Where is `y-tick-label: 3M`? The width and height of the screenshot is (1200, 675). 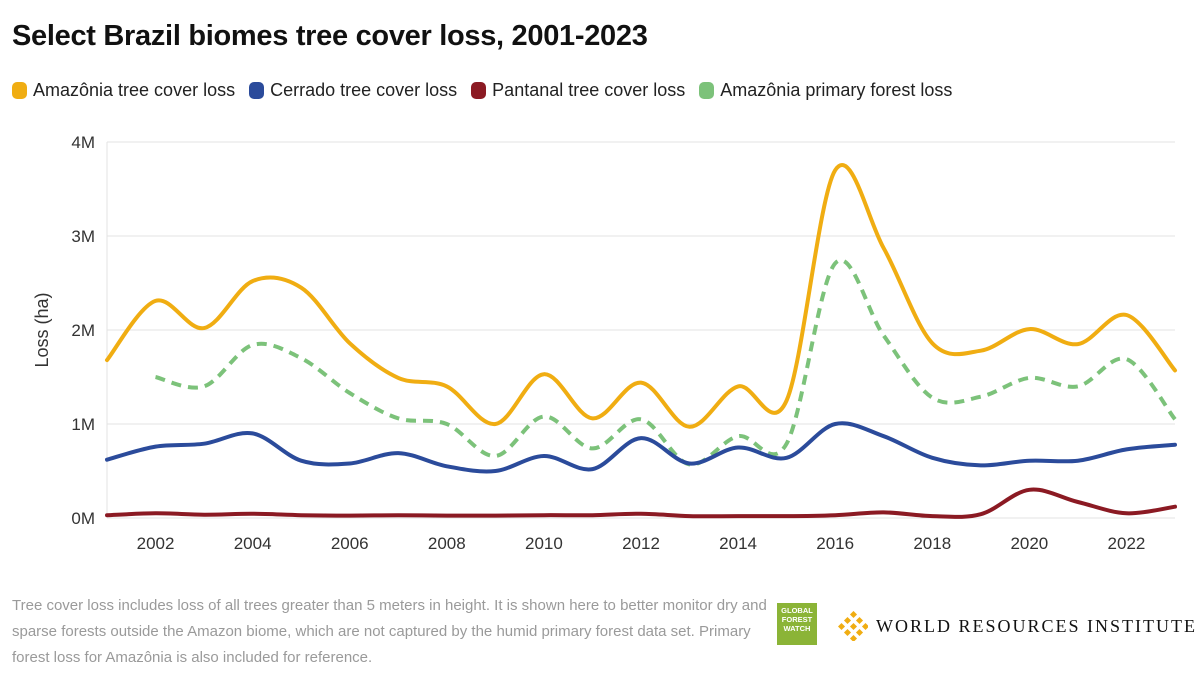
y-tick-label: 3M is located at coordinates (83, 236).